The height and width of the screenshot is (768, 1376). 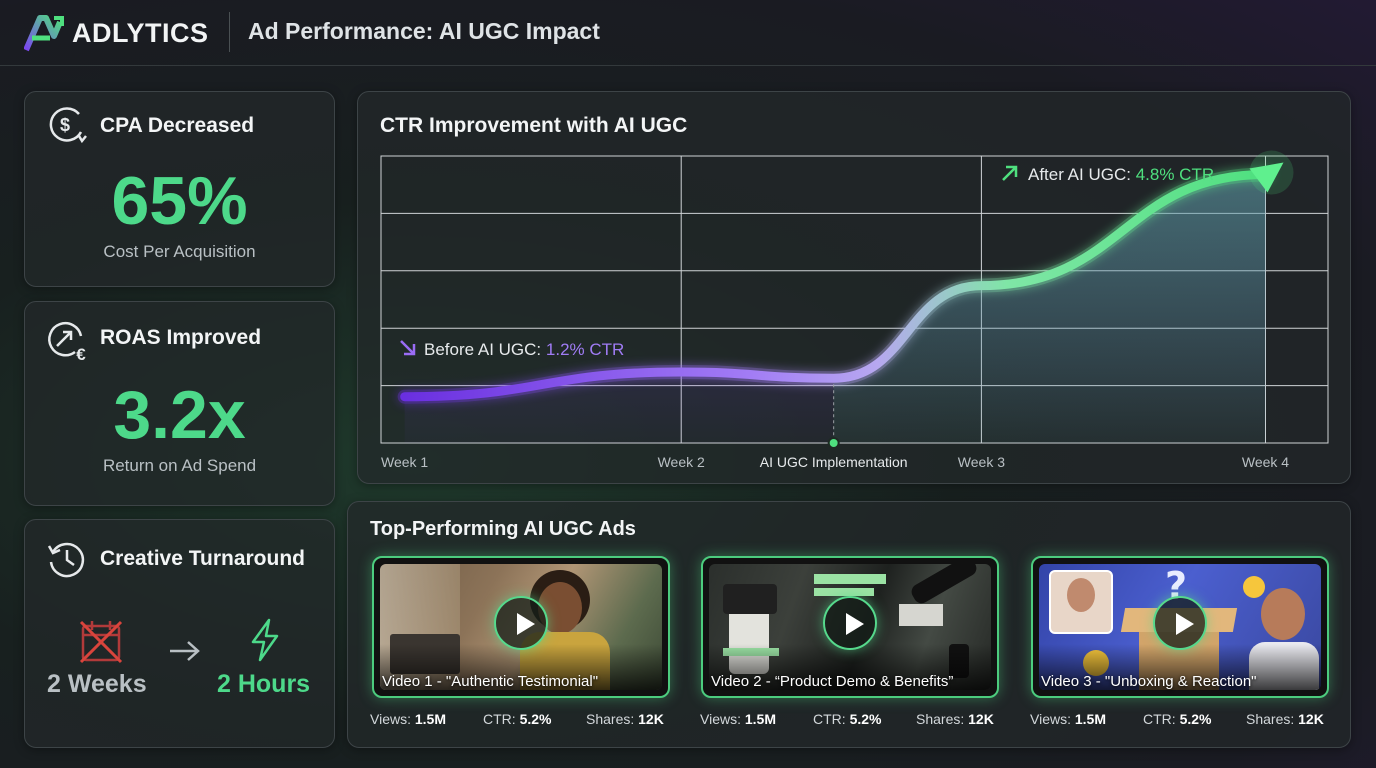 I want to click on video-thumbnail-1: Video 1 - "Authentic Testimonial", so click(x=521, y=627).